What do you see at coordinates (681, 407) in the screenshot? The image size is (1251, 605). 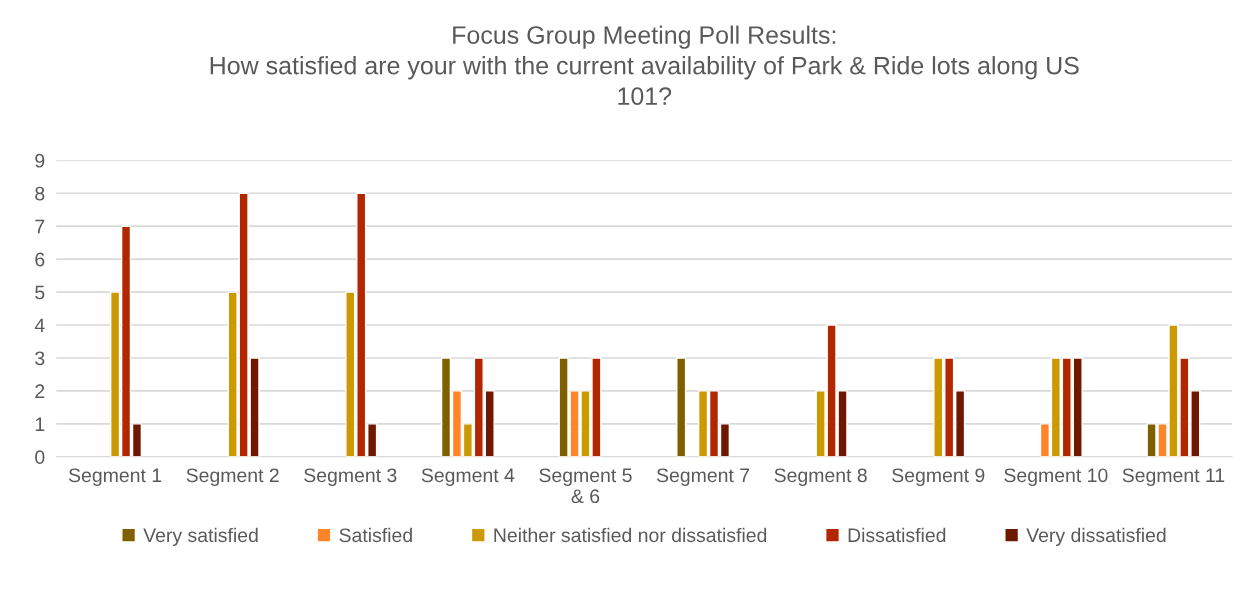 I see `bar` at bounding box center [681, 407].